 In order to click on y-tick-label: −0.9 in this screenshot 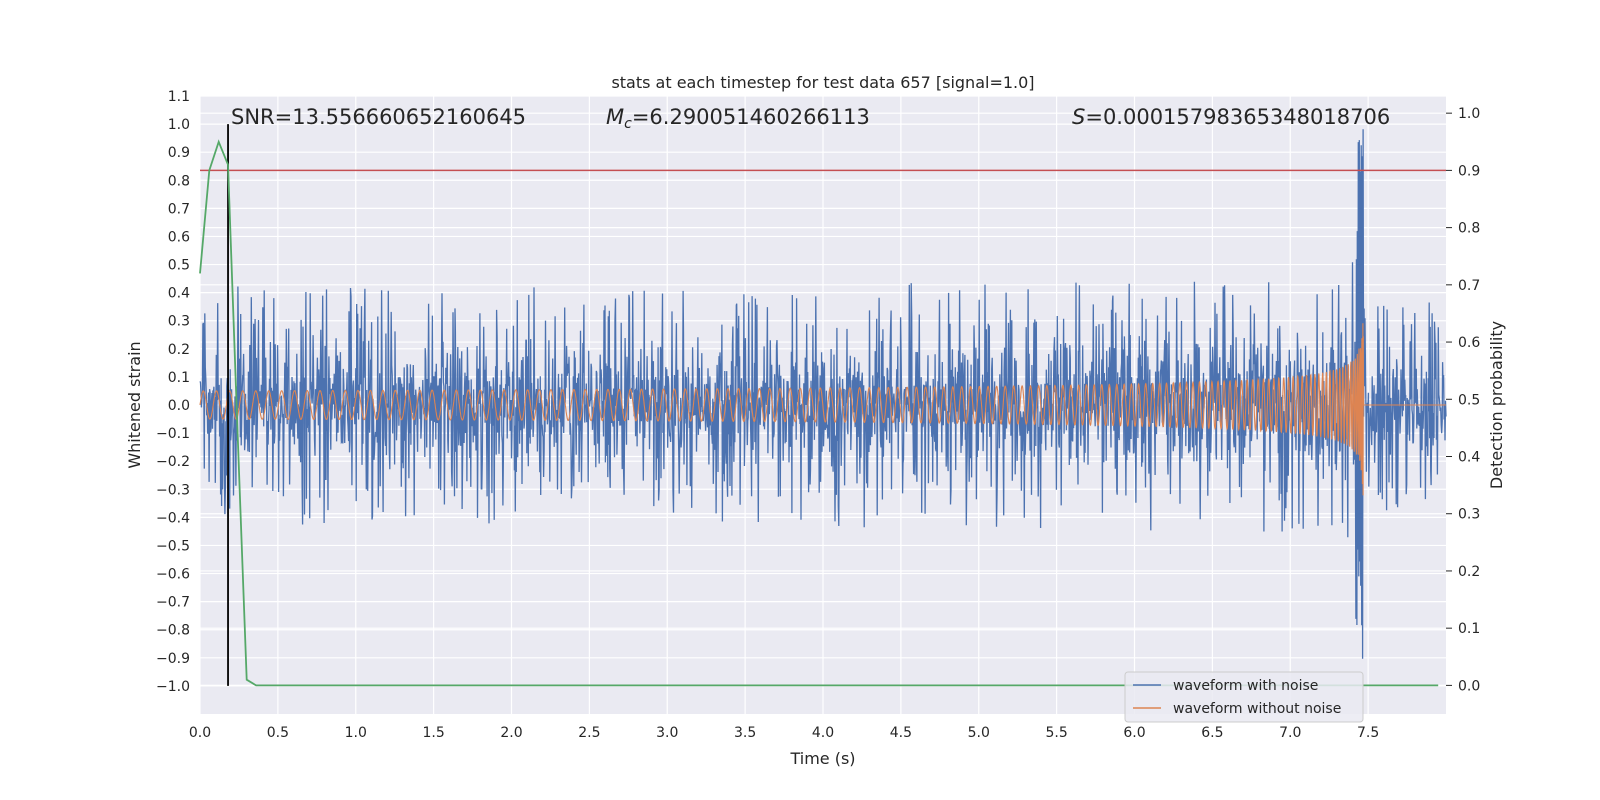, I will do `click(173, 659)`.